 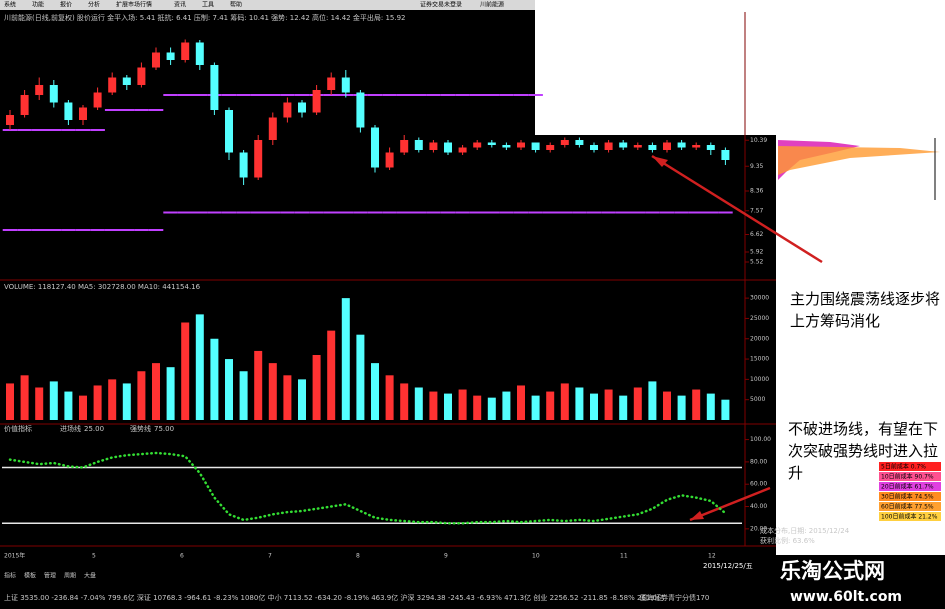 What do you see at coordinates (759, 379) in the screenshot?
I see `y-tick-label: 10000` at bounding box center [759, 379].